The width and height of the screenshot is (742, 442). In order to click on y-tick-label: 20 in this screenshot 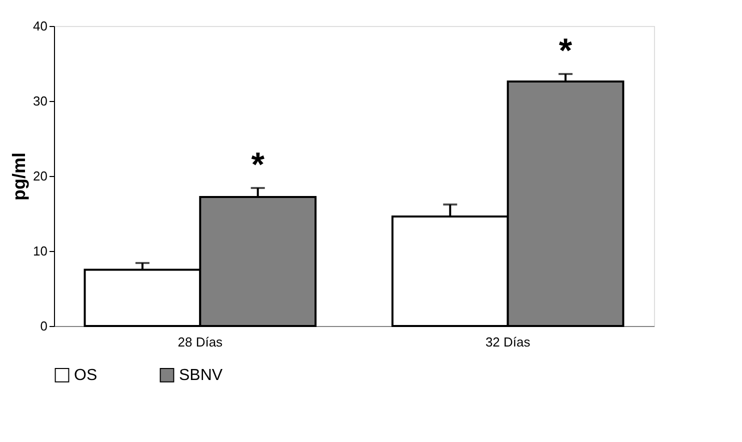, I will do `click(40, 176)`.